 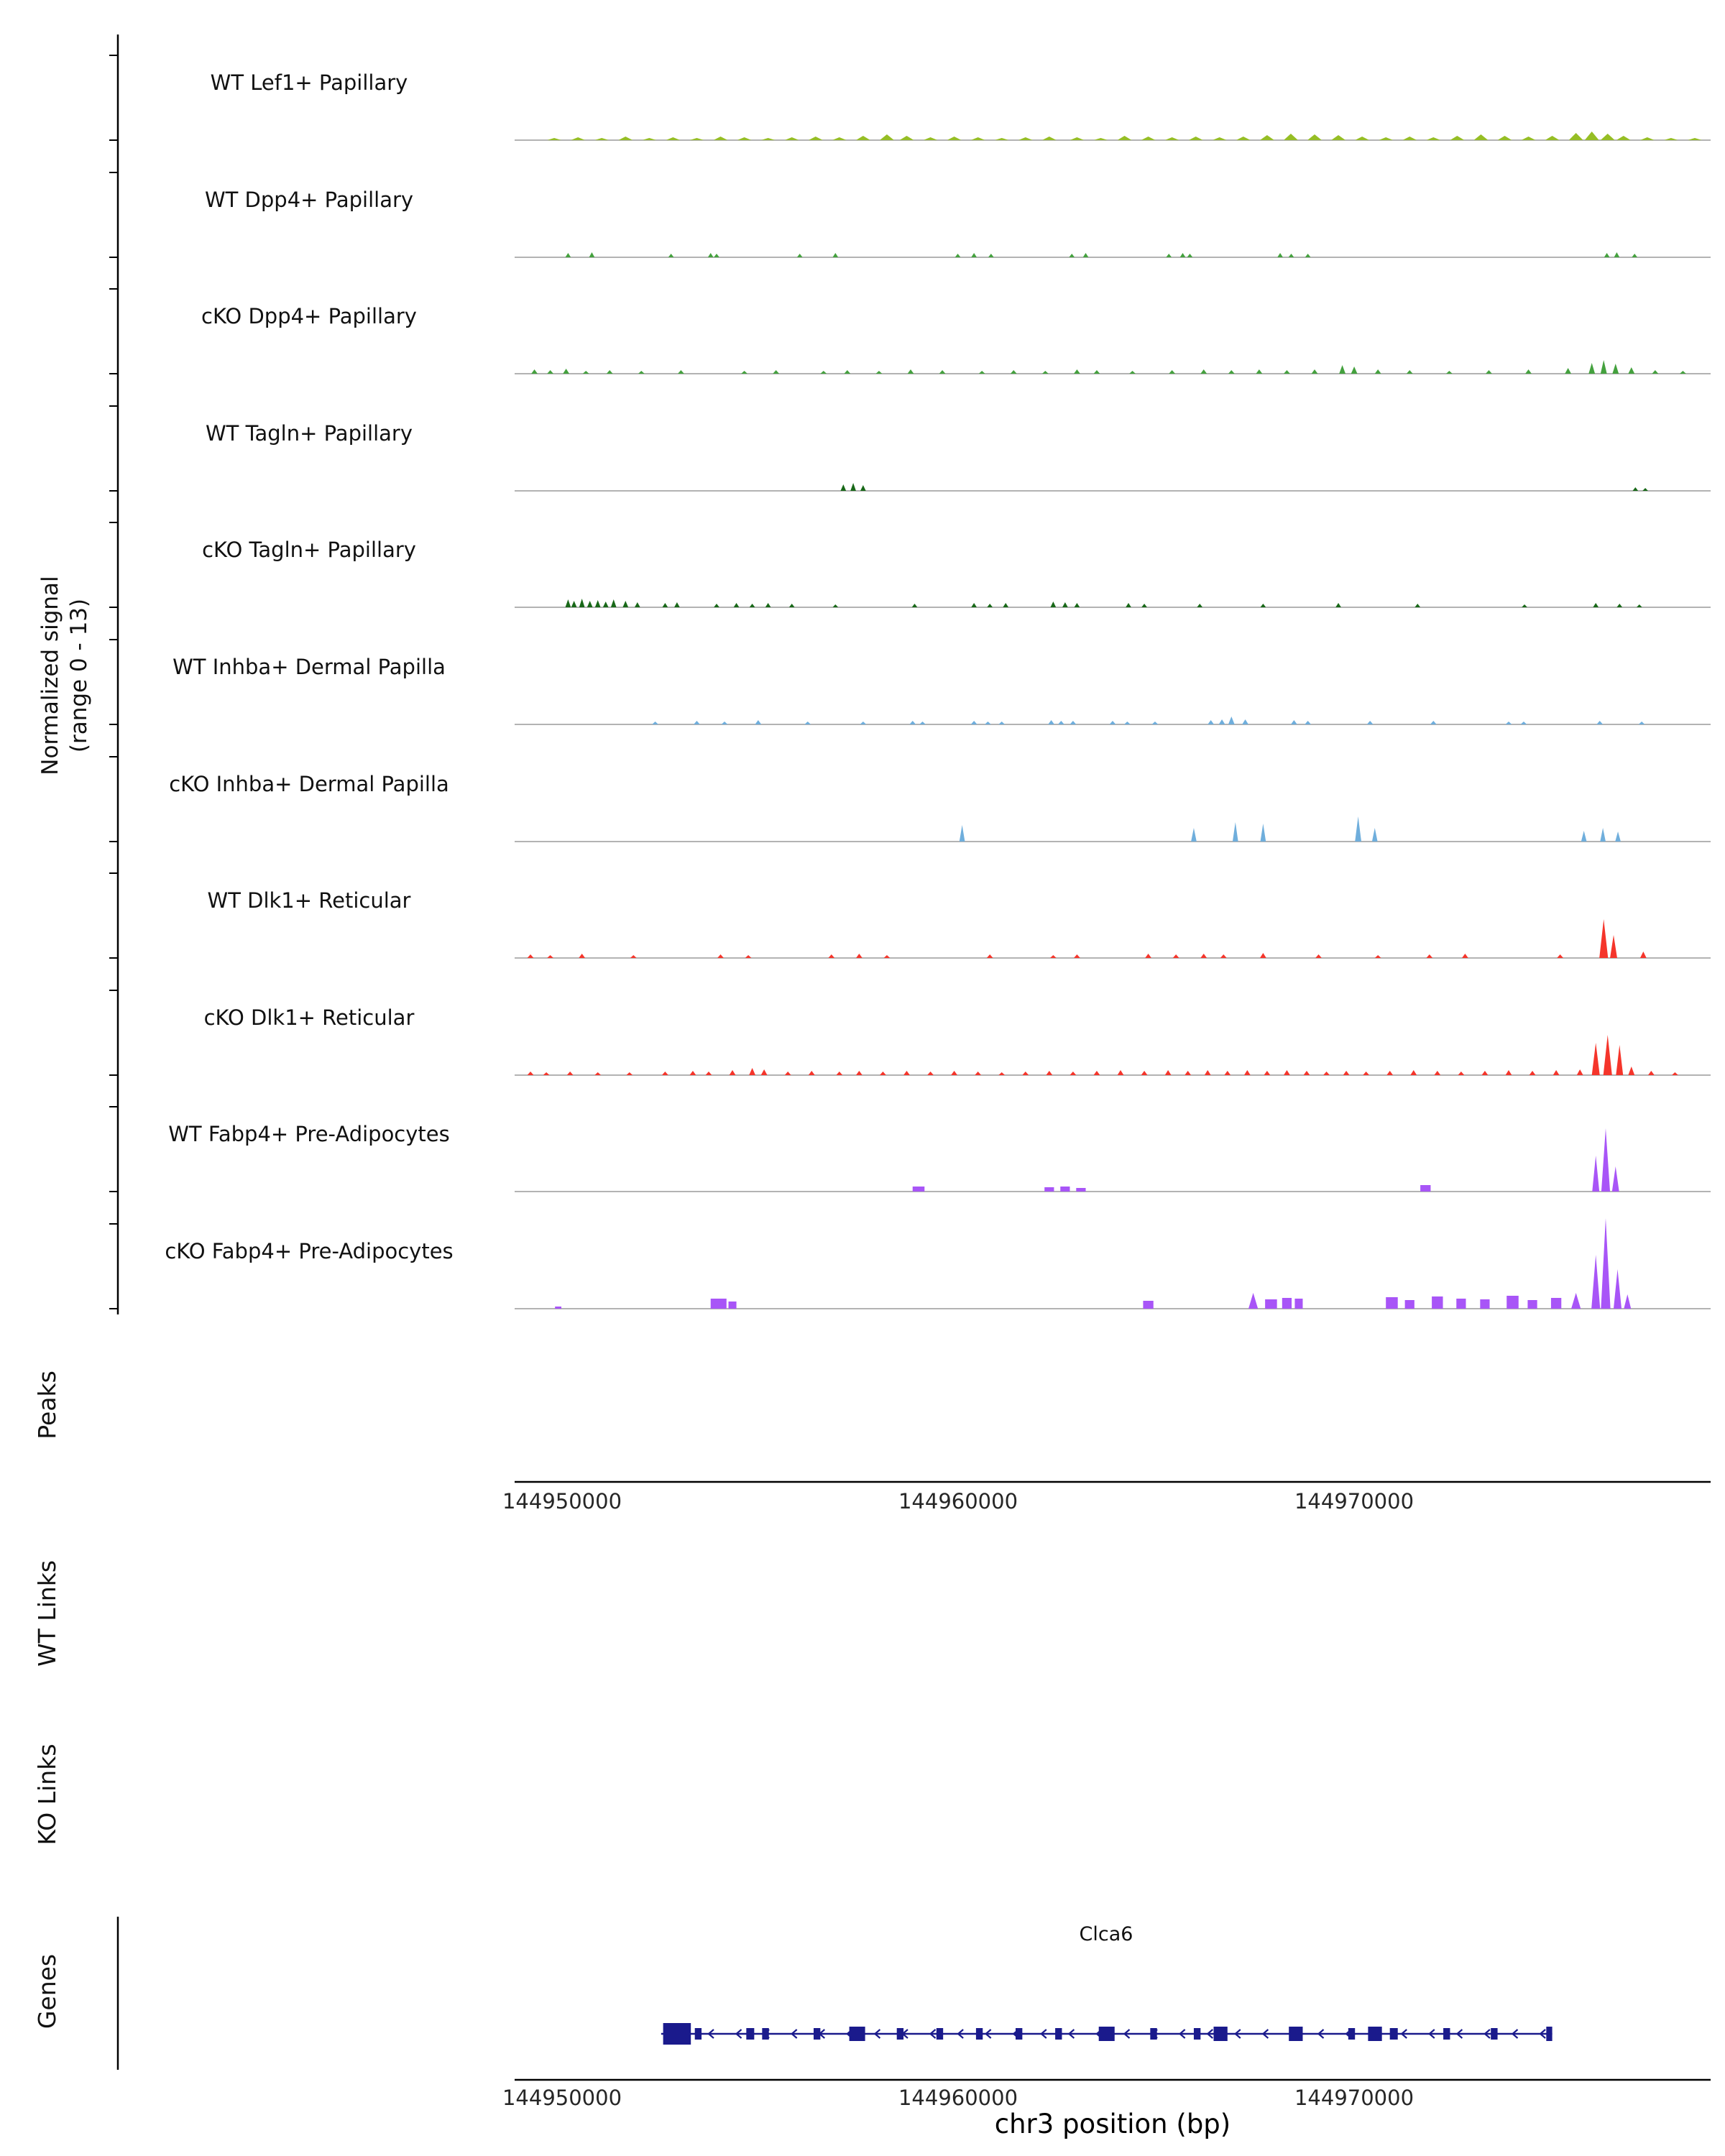 What do you see at coordinates (309, 1017) in the screenshot?
I see `track-label-cko-dlk1-reticular: cKO Dlk1+ Reticular` at bounding box center [309, 1017].